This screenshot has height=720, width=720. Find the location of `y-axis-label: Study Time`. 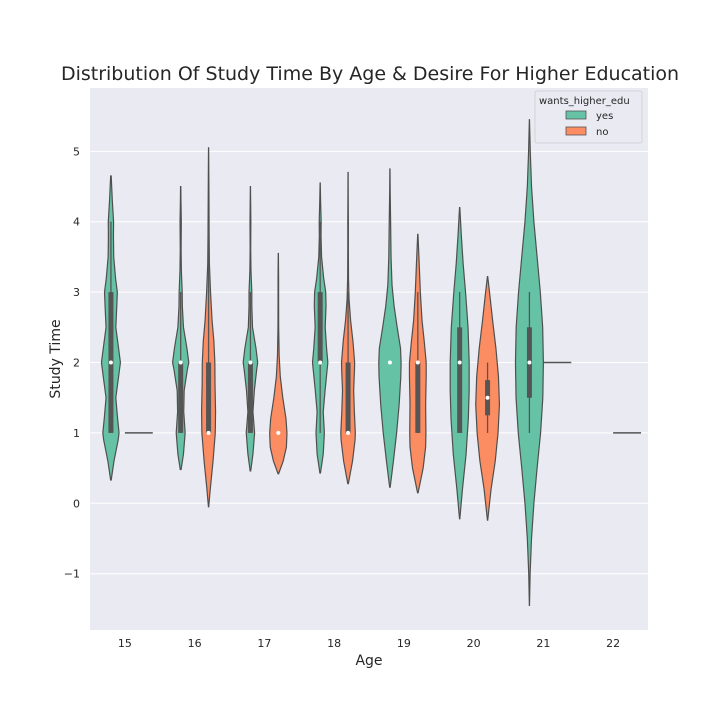

y-axis-label: Study Time is located at coordinates (56, 358).